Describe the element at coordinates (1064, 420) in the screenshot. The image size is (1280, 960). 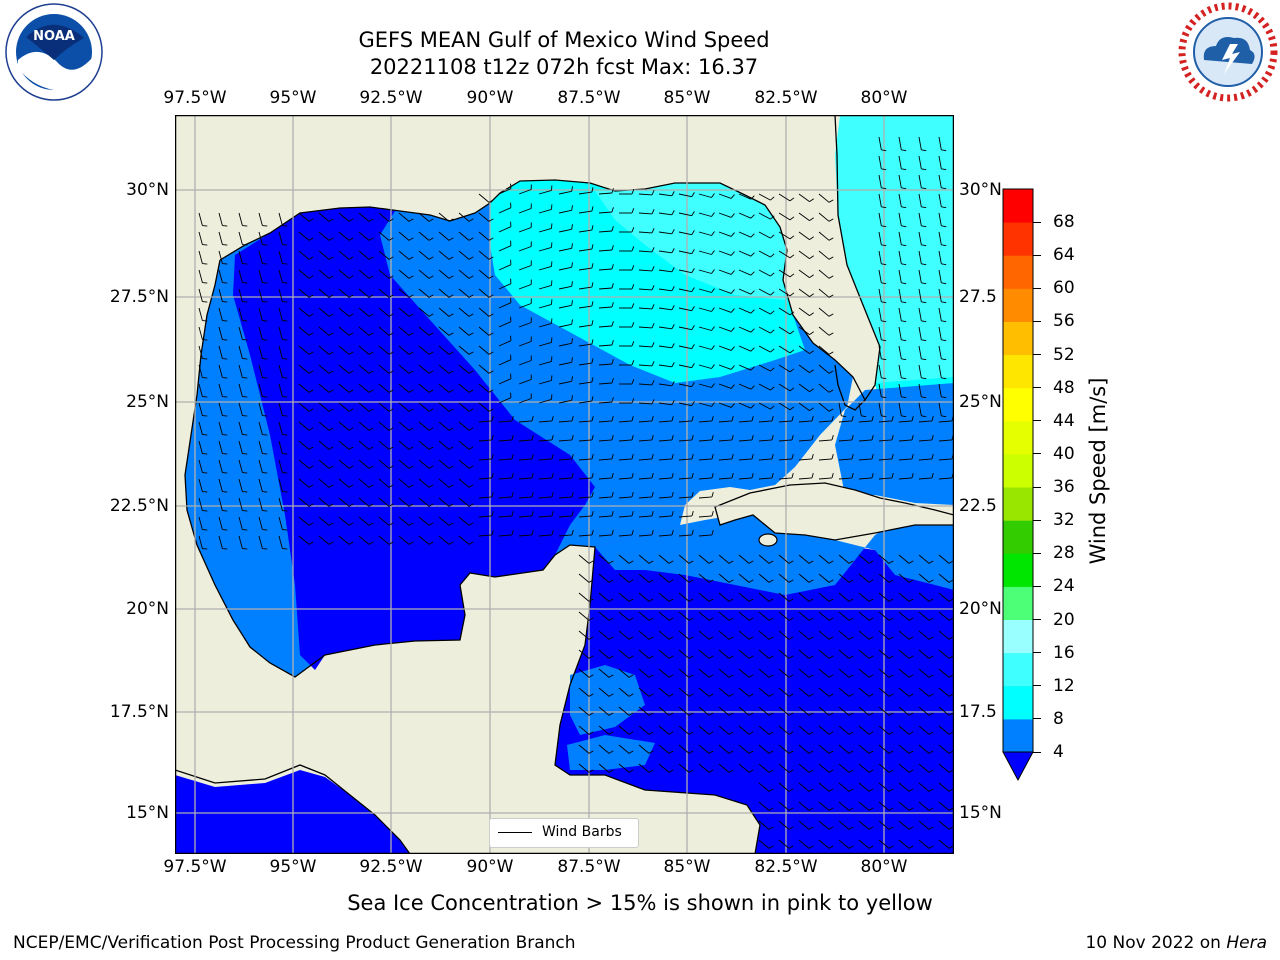
I see `colorbar-tick-label: 44` at that location.